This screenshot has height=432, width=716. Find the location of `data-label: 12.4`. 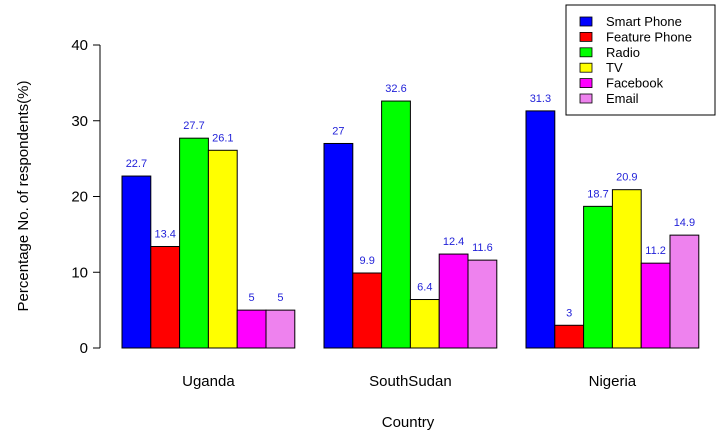

data-label: 12.4 is located at coordinates (453, 242).